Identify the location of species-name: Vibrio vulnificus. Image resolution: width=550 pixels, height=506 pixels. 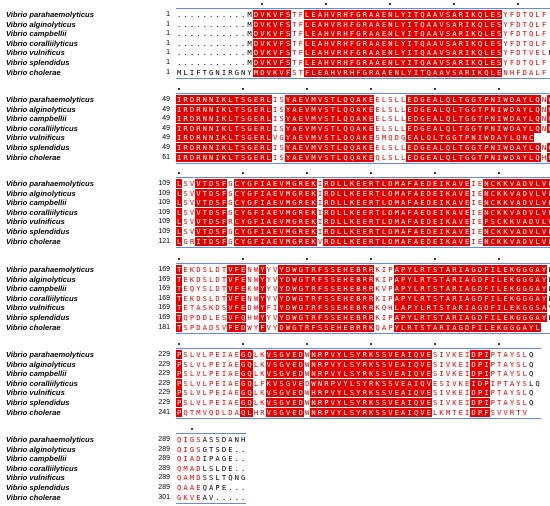
(35, 393).